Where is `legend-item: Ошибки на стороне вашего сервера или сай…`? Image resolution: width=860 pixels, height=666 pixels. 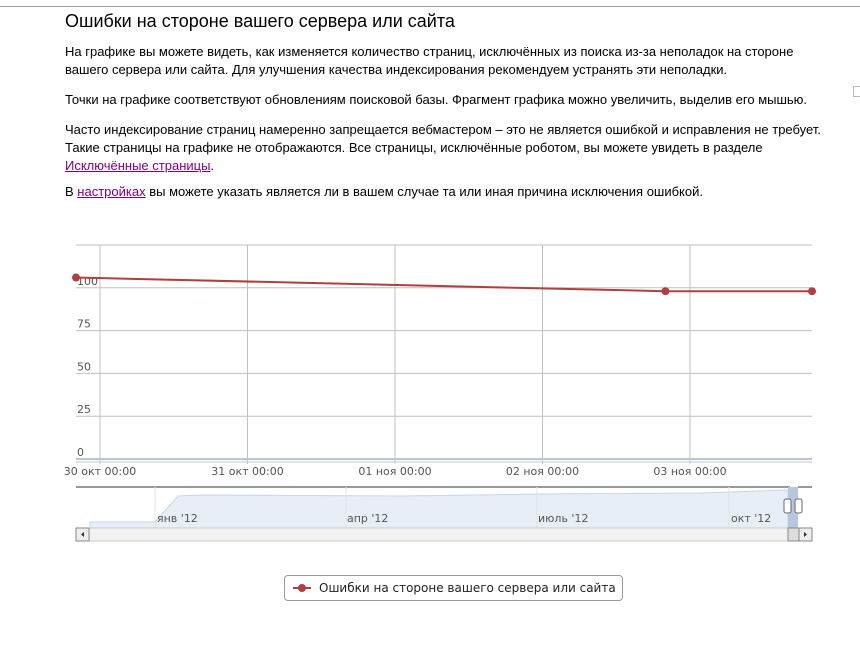
legend-item: Ошибки на стороне вашего сервера или сай… is located at coordinates (453, 588).